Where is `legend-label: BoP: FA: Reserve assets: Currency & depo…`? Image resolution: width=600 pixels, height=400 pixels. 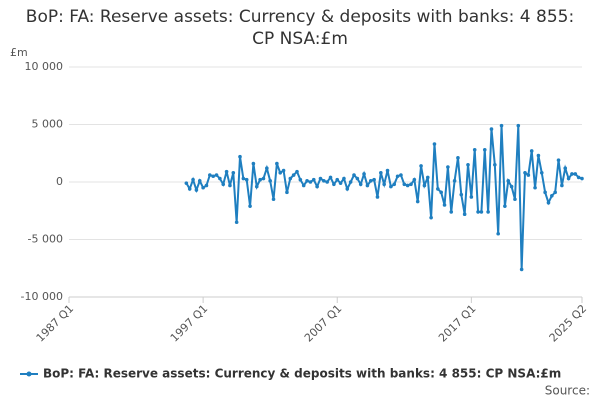
legend-label: BoP: FA: Reserve assets: Currency & depo… is located at coordinates (302, 374).